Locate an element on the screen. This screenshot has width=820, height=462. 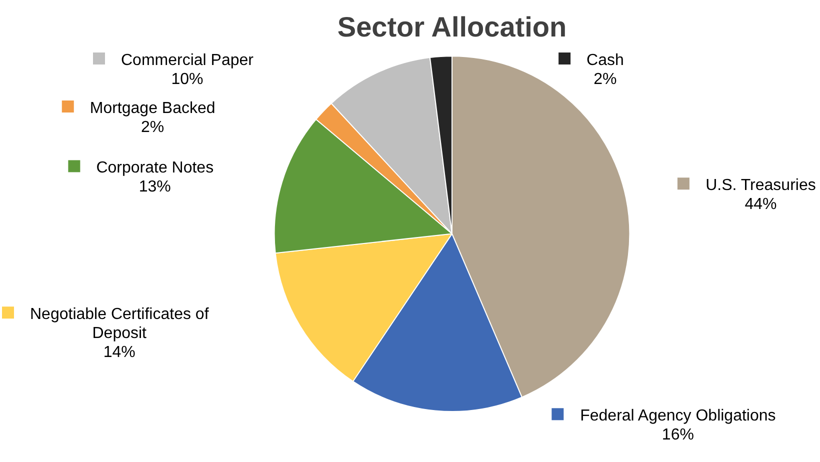
data-label: 14% is located at coordinates (119, 352).